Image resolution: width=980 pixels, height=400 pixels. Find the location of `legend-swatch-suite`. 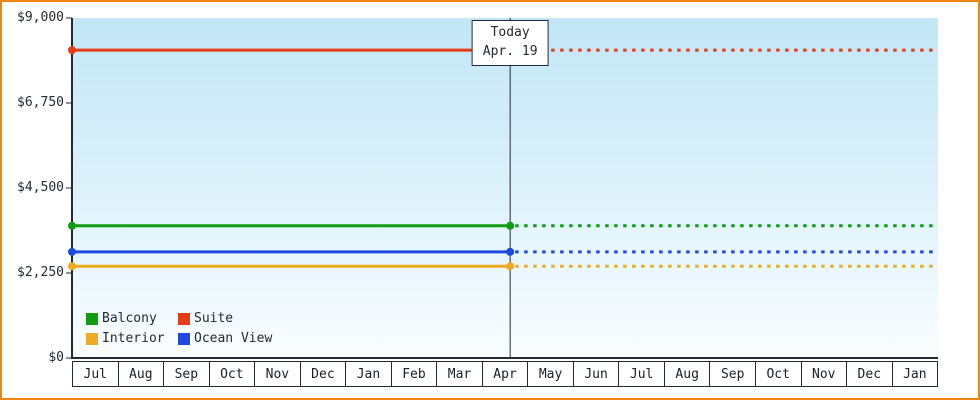

legend-swatch-suite is located at coordinates (184, 318).